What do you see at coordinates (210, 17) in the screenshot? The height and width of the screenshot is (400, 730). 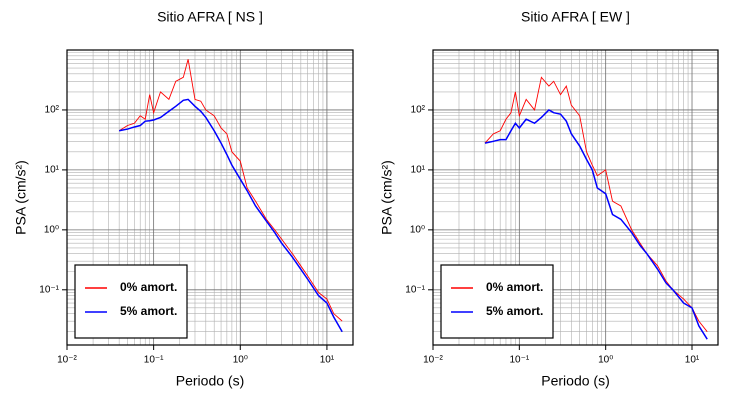 I see `chart-title: Sitio AFRA [ NS ]` at bounding box center [210, 17].